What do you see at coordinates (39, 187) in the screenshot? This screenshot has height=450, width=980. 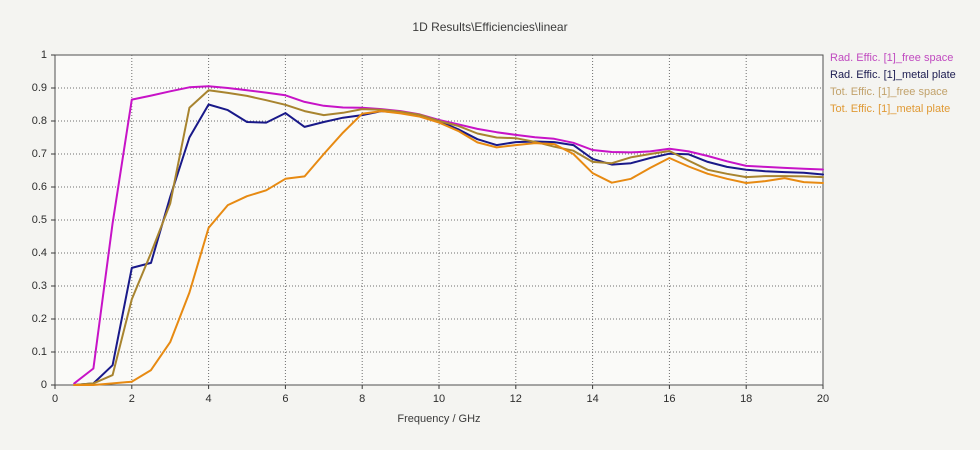 I see `y-tick-label: 0.6` at bounding box center [39, 187].